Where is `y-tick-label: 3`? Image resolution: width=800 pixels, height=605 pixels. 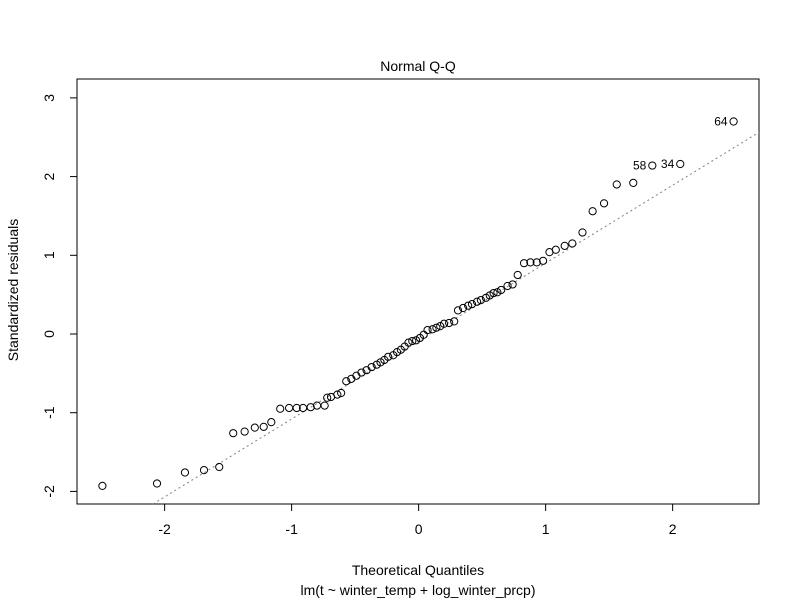
y-tick-label: 3 is located at coordinates (49, 98).